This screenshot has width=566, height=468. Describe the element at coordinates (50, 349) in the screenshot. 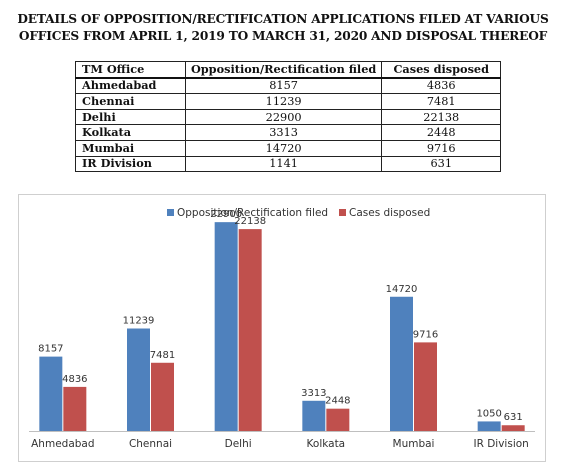

I see `data-label: 8157` at that location.